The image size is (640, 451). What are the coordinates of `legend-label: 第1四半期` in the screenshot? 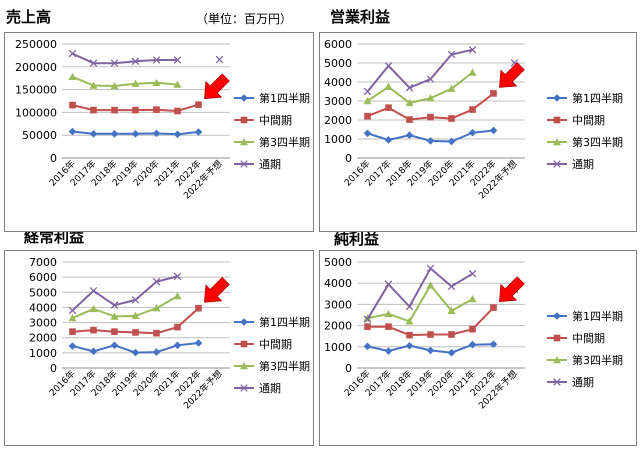 It's located at (284, 322).